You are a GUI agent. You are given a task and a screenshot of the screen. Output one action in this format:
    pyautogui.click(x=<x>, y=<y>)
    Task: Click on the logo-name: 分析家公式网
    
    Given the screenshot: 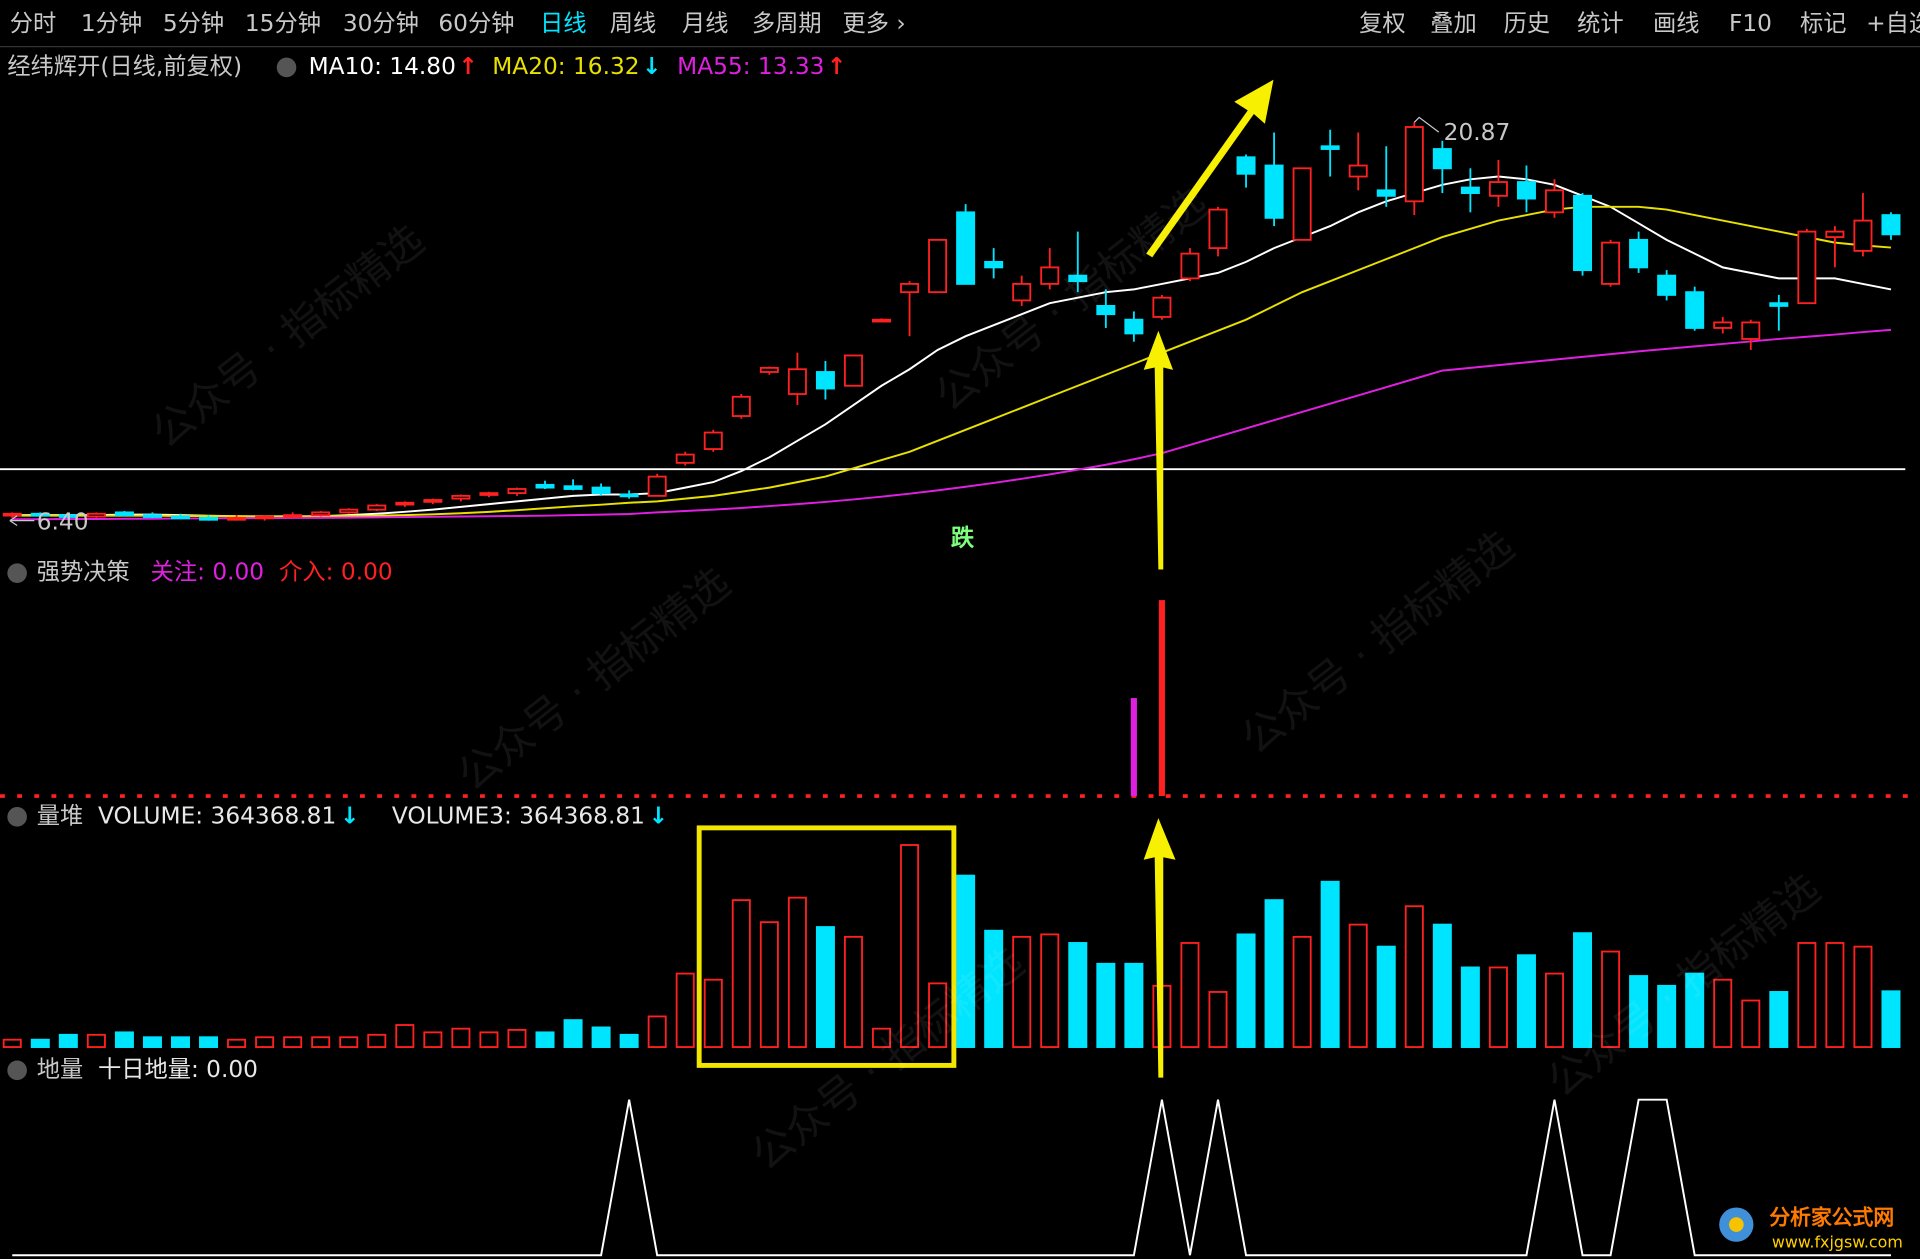 What is the action you would take?
    pyautogui.click(x=1831, y=1217)
    